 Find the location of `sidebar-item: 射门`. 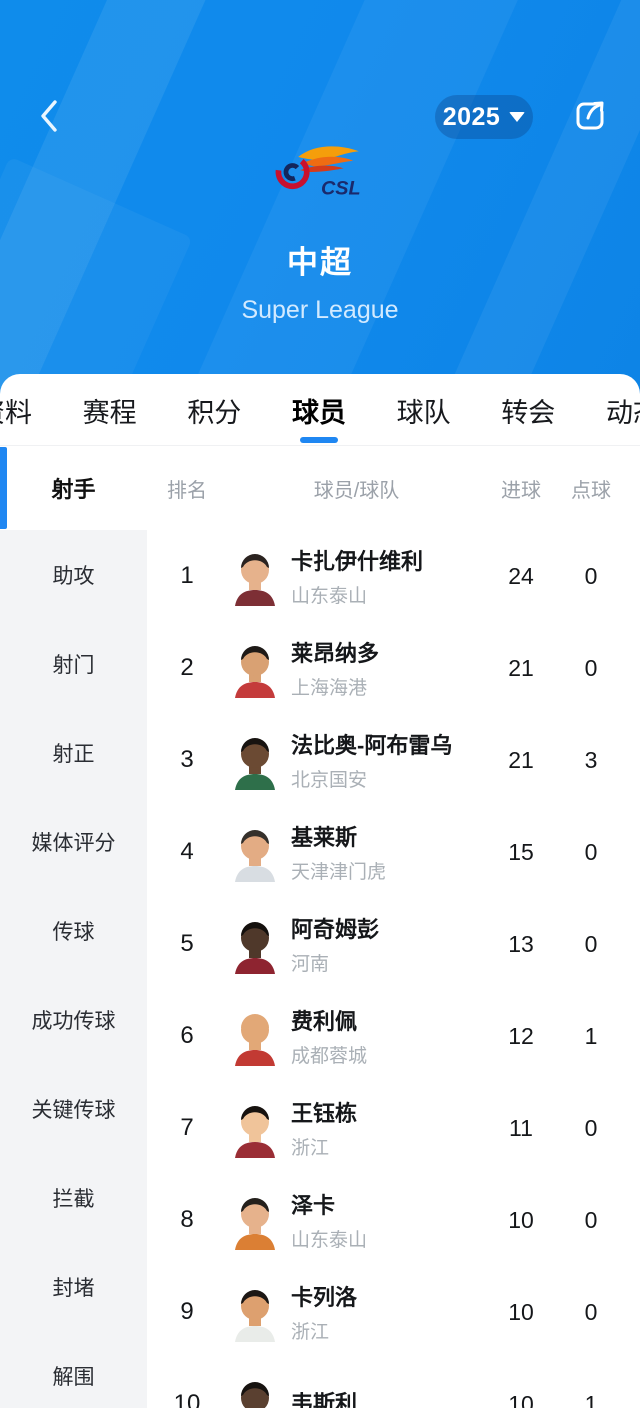

sidebar-item: 射门 is located at coordinates (73, 663).